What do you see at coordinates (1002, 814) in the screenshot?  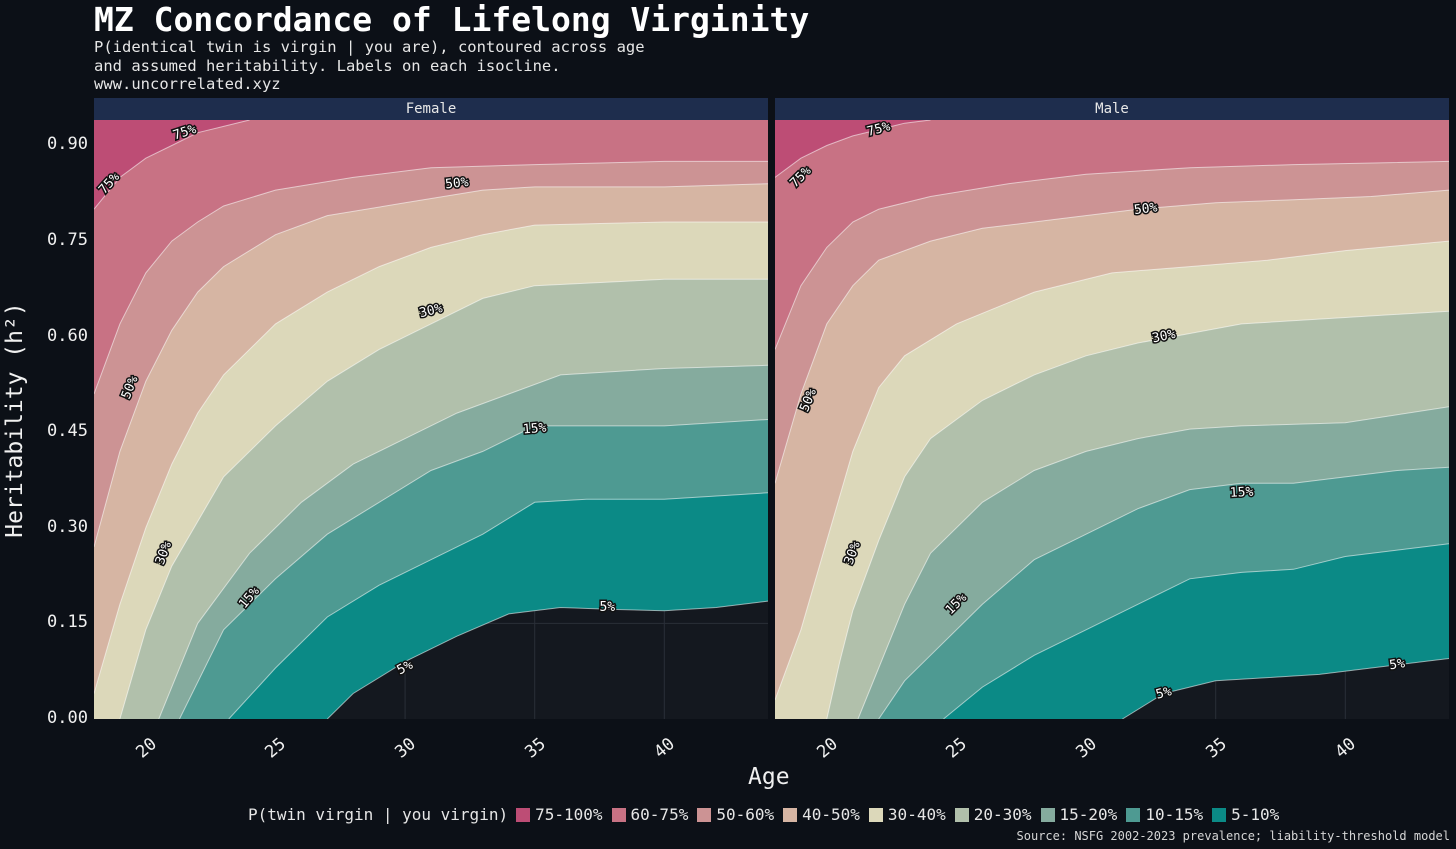 I see `legend-label: 20-30%` at bounding box center [1002, 814].